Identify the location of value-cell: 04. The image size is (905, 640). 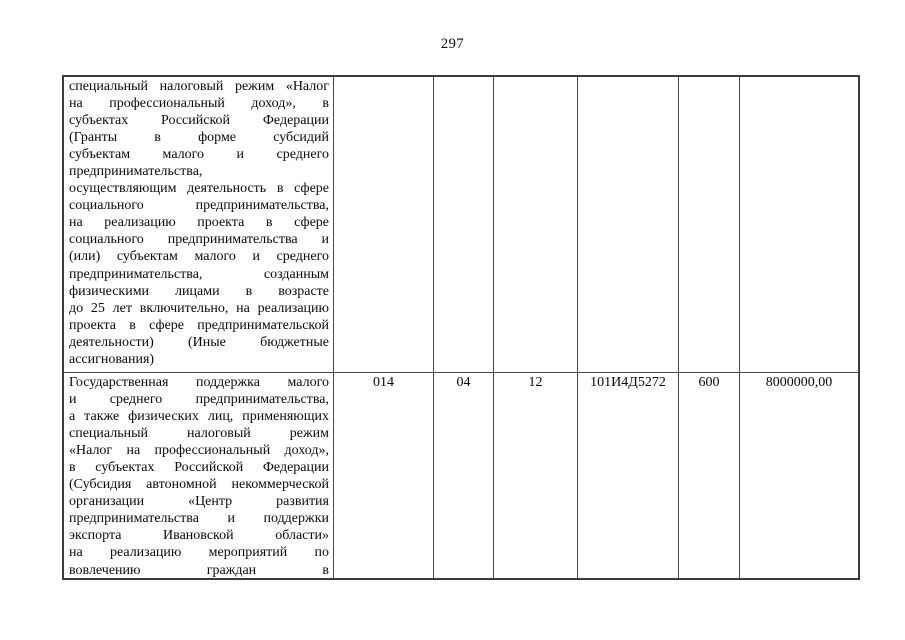
(464, 475).